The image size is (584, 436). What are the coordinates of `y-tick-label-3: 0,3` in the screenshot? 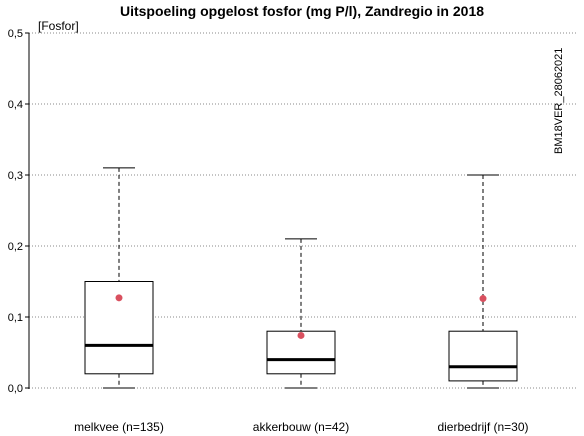 It's located at (15, 176).